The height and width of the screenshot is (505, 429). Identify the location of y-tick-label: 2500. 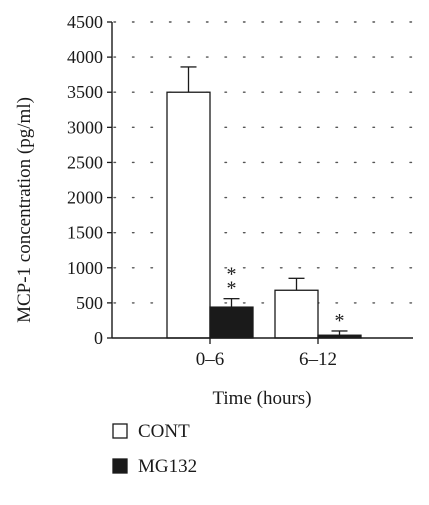
(85, 162).